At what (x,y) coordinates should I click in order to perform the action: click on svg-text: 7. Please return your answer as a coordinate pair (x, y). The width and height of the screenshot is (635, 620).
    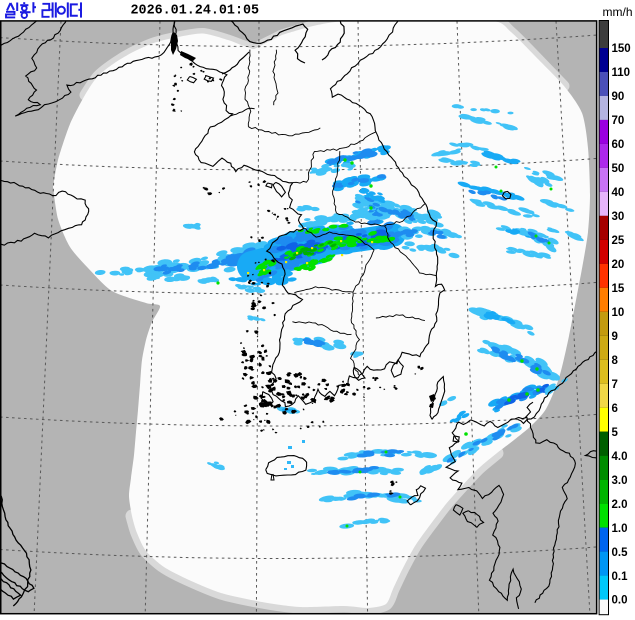
    Looking at the image, I should click on (615, 385).